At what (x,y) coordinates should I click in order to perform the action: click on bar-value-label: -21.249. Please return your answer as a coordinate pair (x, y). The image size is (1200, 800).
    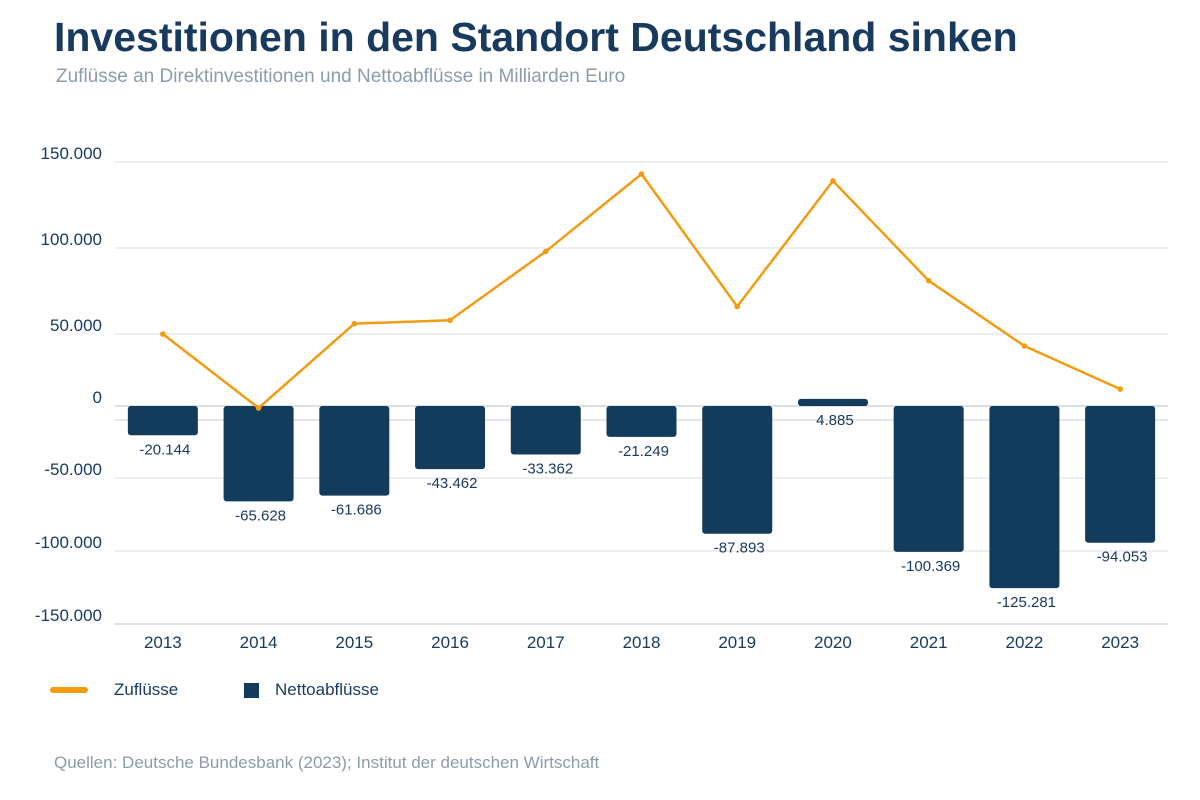
    Looking at the image, I should click on (643, 451).